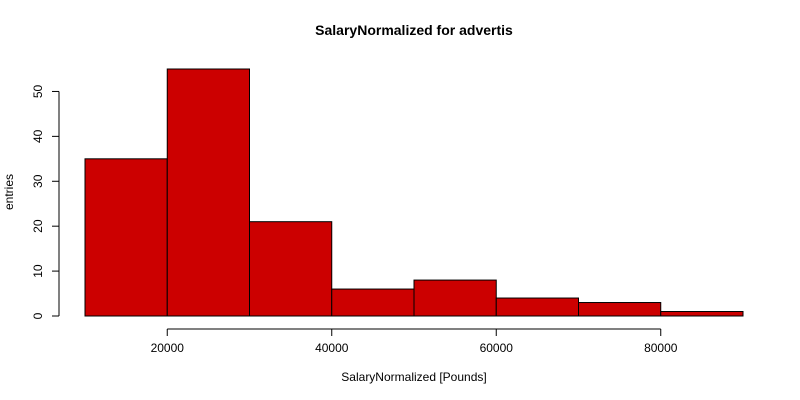  I want to click on x-axis: 20000 40000 60000 80000, so click(414, 341).